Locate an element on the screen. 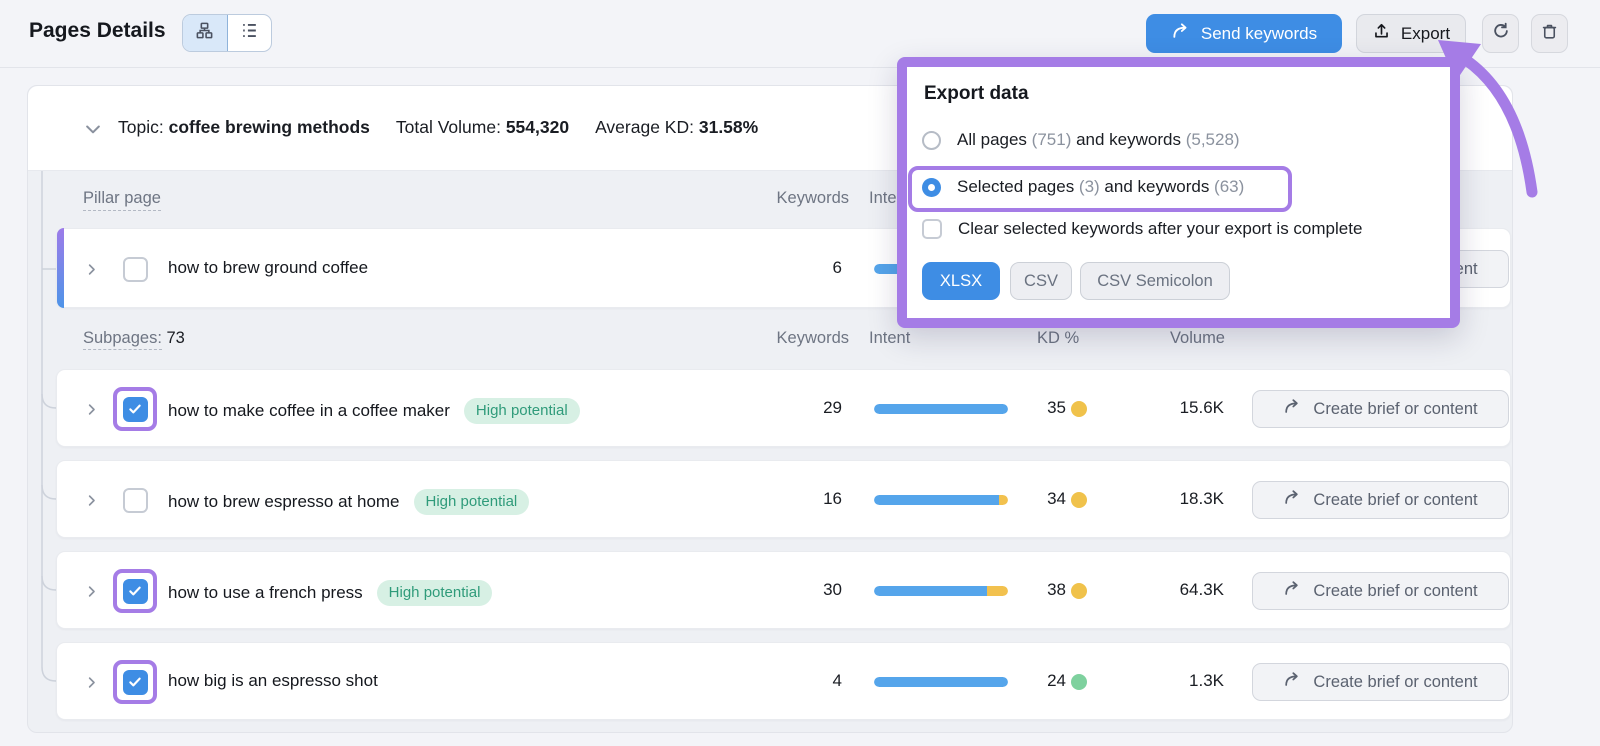 This screenshot has height=746, width=1600. collapse-chevron-down-icon is located at coordinates (93, 131).